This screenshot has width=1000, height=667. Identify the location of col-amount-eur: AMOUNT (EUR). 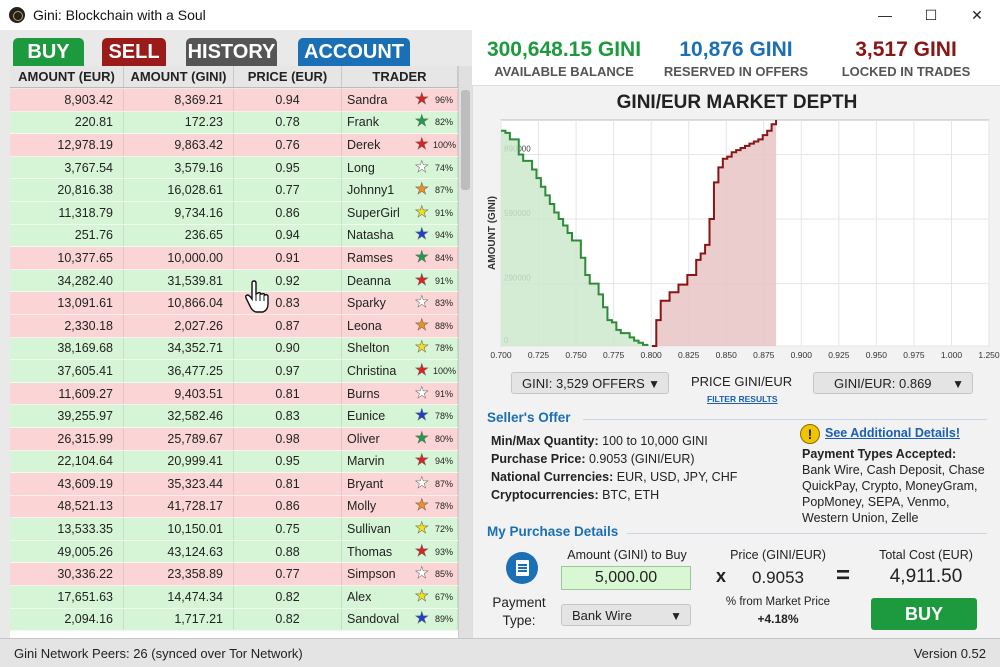
(67, 76).